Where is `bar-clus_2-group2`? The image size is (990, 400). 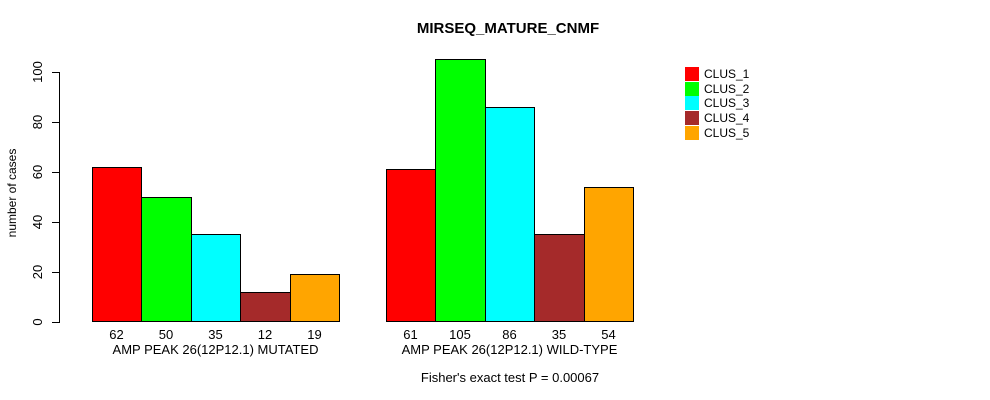 bar-clus_2-group2 is located at coordinates (460, 190).